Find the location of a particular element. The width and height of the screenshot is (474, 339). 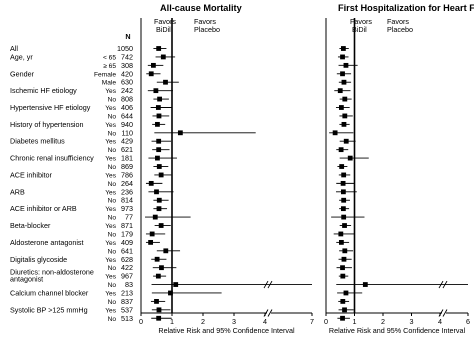

row-n-value: 973 is located at coordinates (127, 208).